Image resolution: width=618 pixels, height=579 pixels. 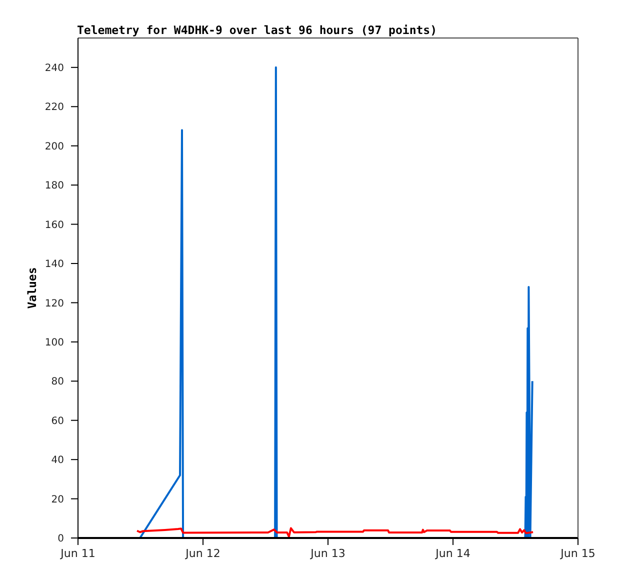 I want to click on y-tick-label: 40, so click(x=57, y=460).